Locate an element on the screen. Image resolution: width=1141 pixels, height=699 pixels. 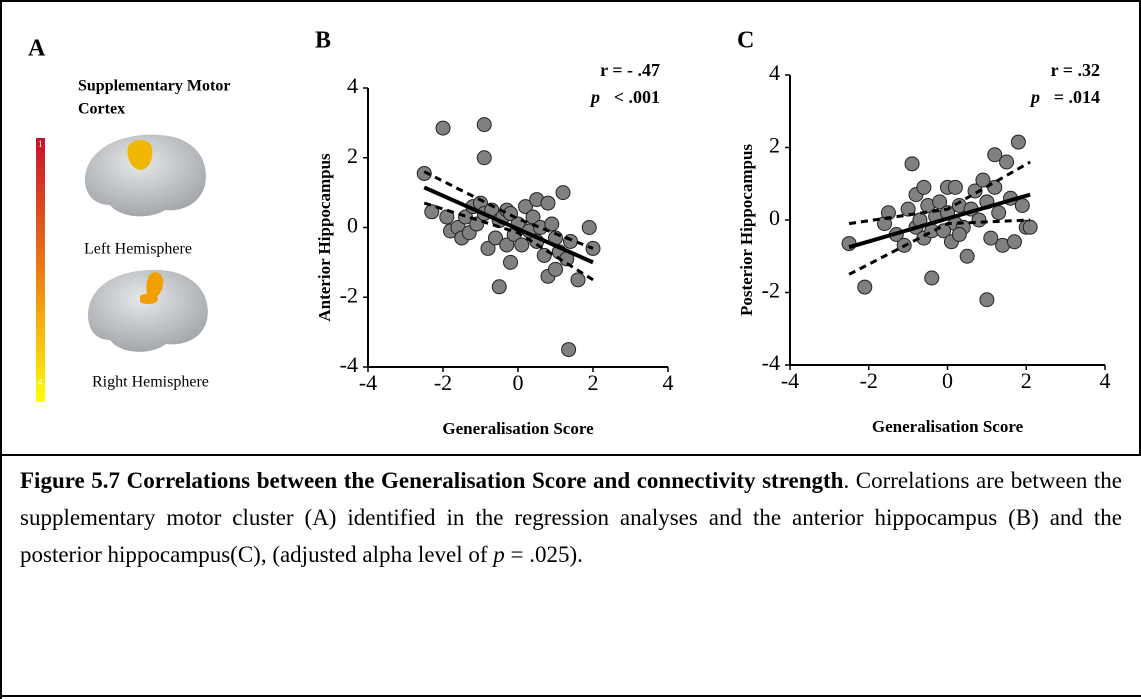
y-axis-label: Posterior Hippocampus is located at coordinates (746, 230).